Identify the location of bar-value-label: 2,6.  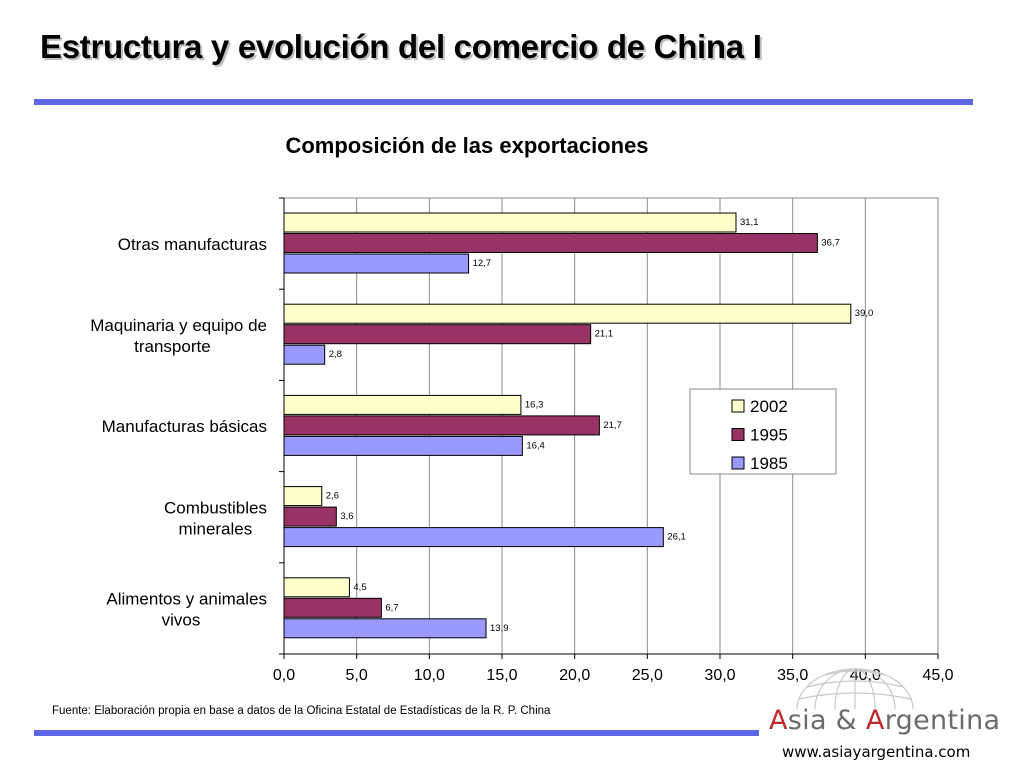
(332, 496).